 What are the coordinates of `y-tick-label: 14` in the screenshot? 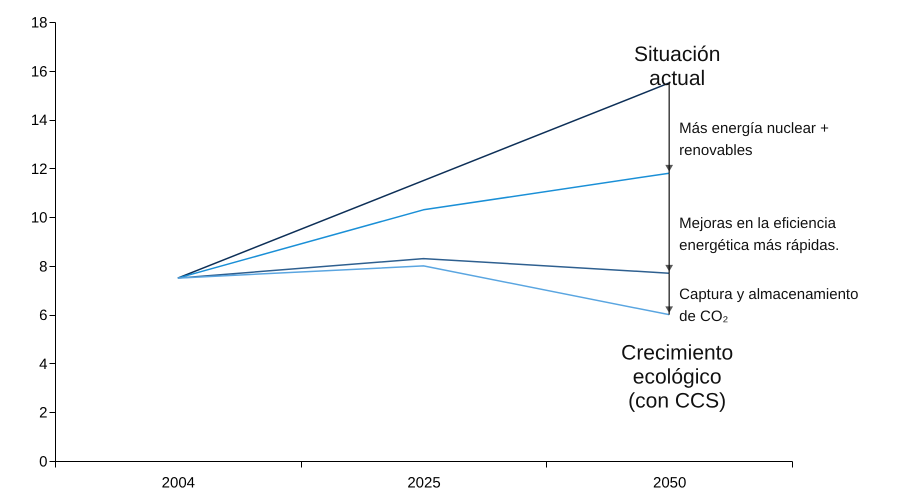 It's located at (39, 121).